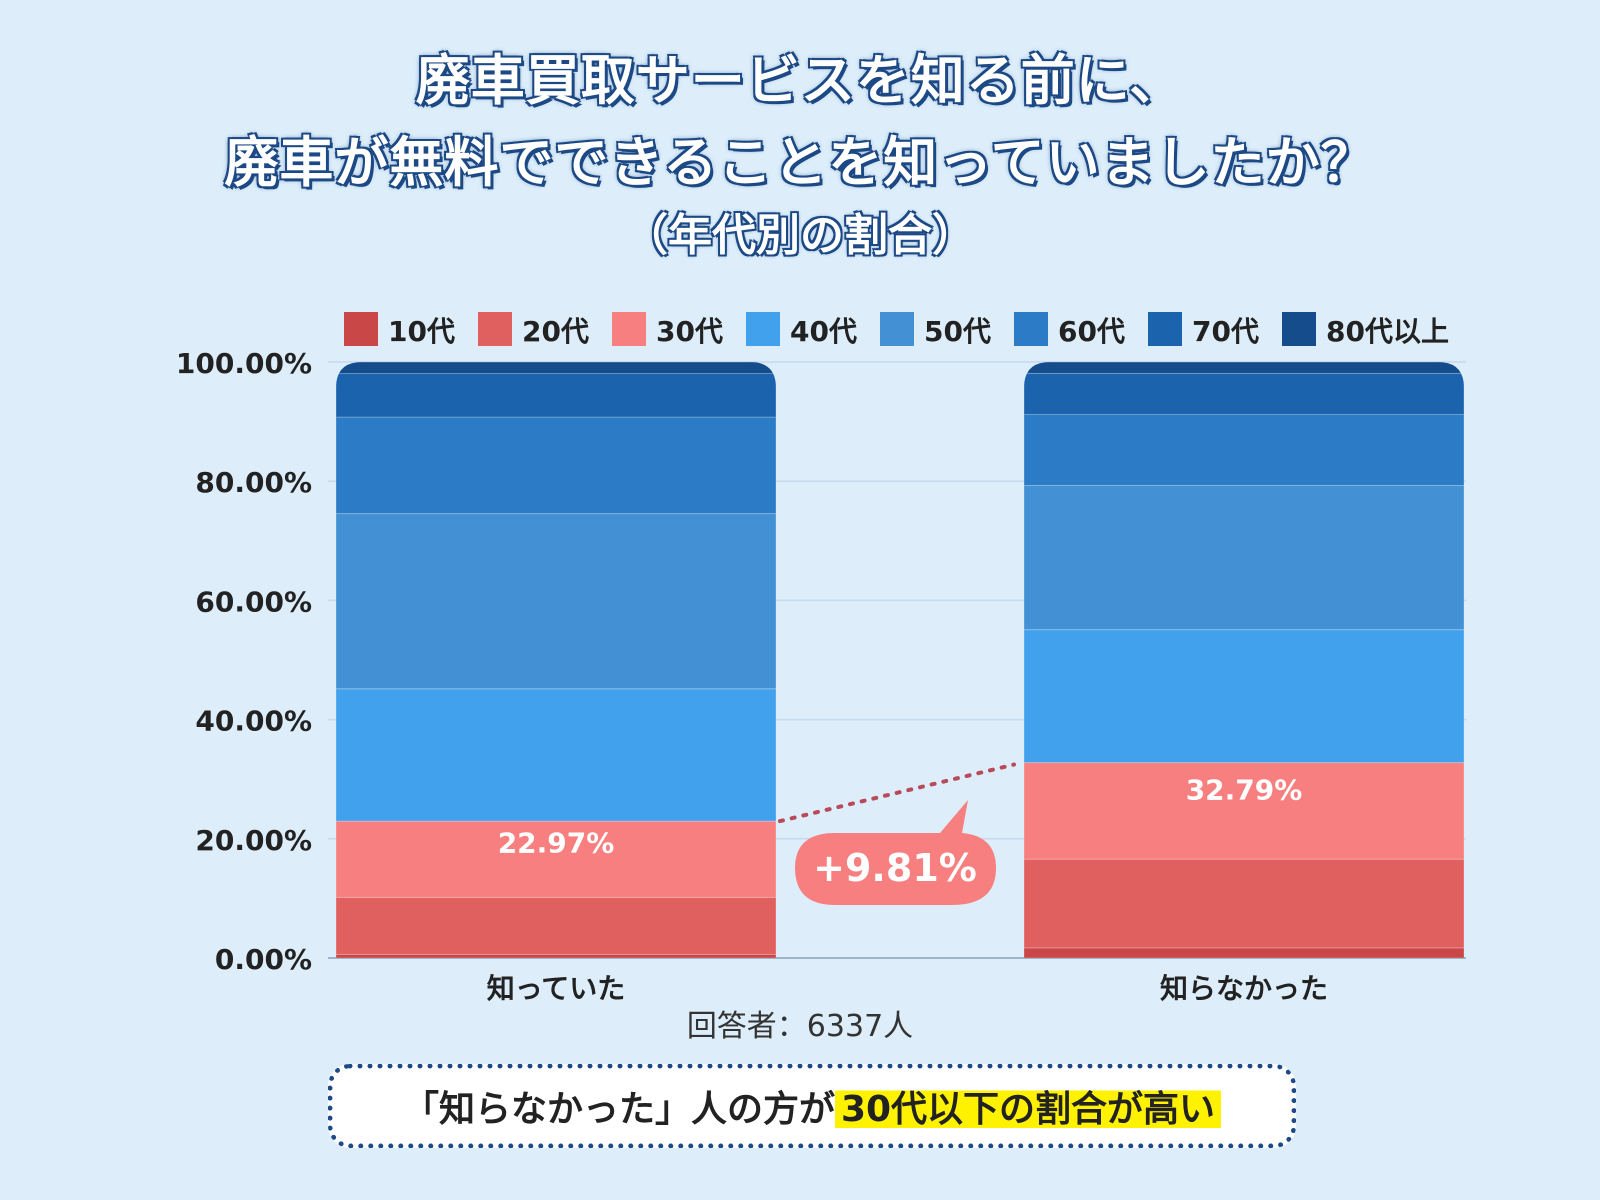 The width and height of the screenshot is (1600, 1200). Describe the element at coordinates (823, 331) in the screenshot. I see `legend-label: 40代` at that location.